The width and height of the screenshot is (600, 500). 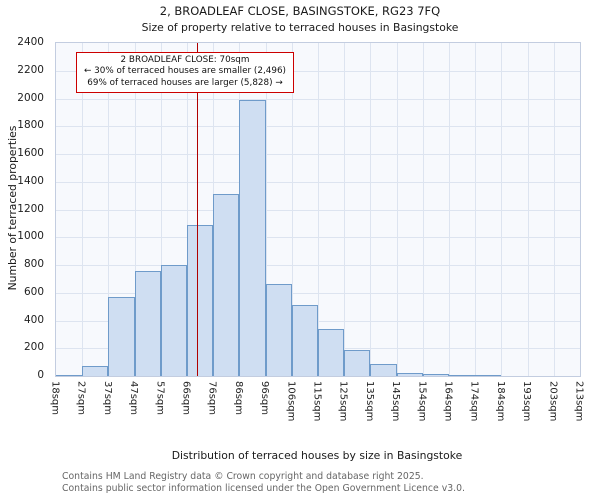 I want to click on y-tick-label: 2000, so click(x=30, y=97).